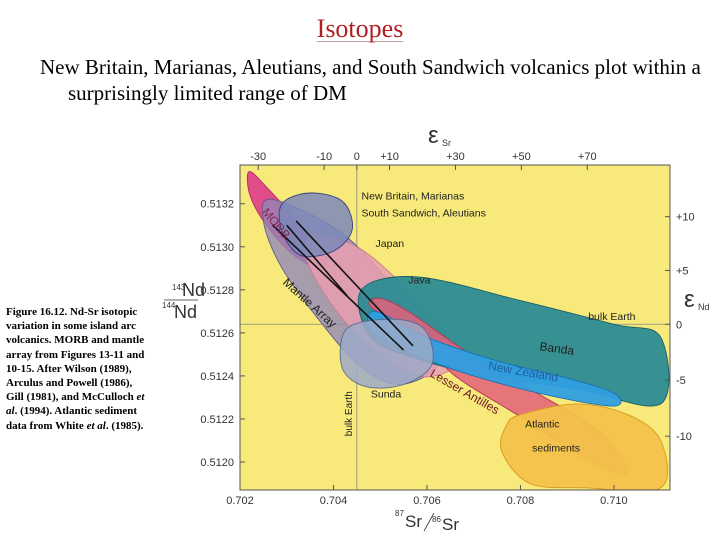 The width and height of the screenshot is (720, 540). Describe the element at coordinates (75, 404) in the screenshot. I see `caption-italic-1: et al` at that location.